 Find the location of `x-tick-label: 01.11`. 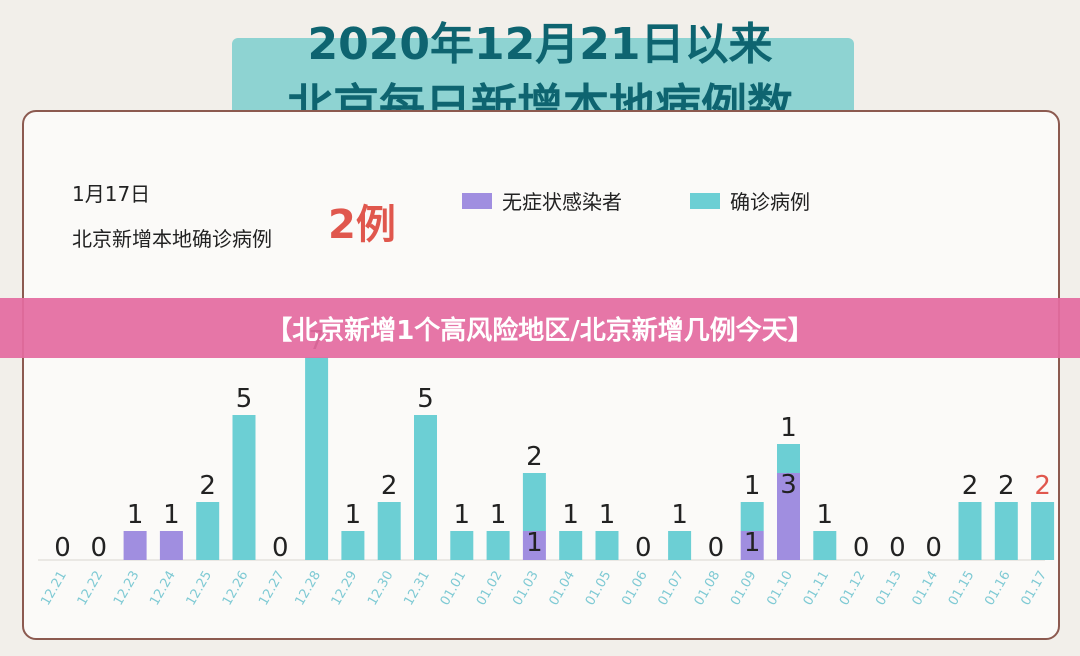

x-tick-label: 01.11 is located at coordinates (817, 589).